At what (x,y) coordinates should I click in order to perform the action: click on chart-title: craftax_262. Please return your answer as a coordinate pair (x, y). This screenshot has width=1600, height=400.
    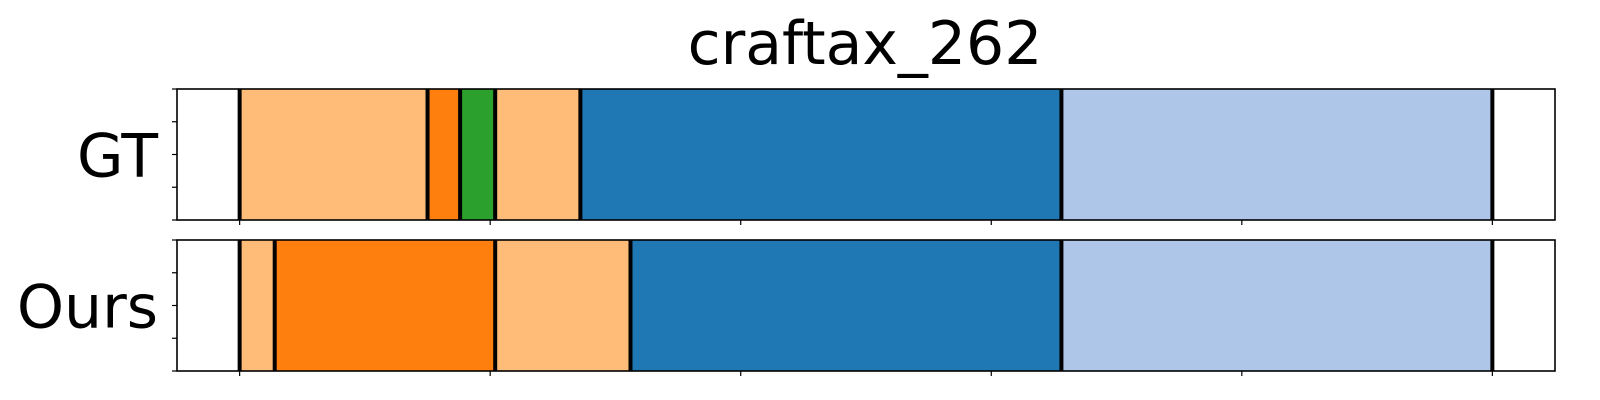
    Looking at the image, I should click on (865, 44).